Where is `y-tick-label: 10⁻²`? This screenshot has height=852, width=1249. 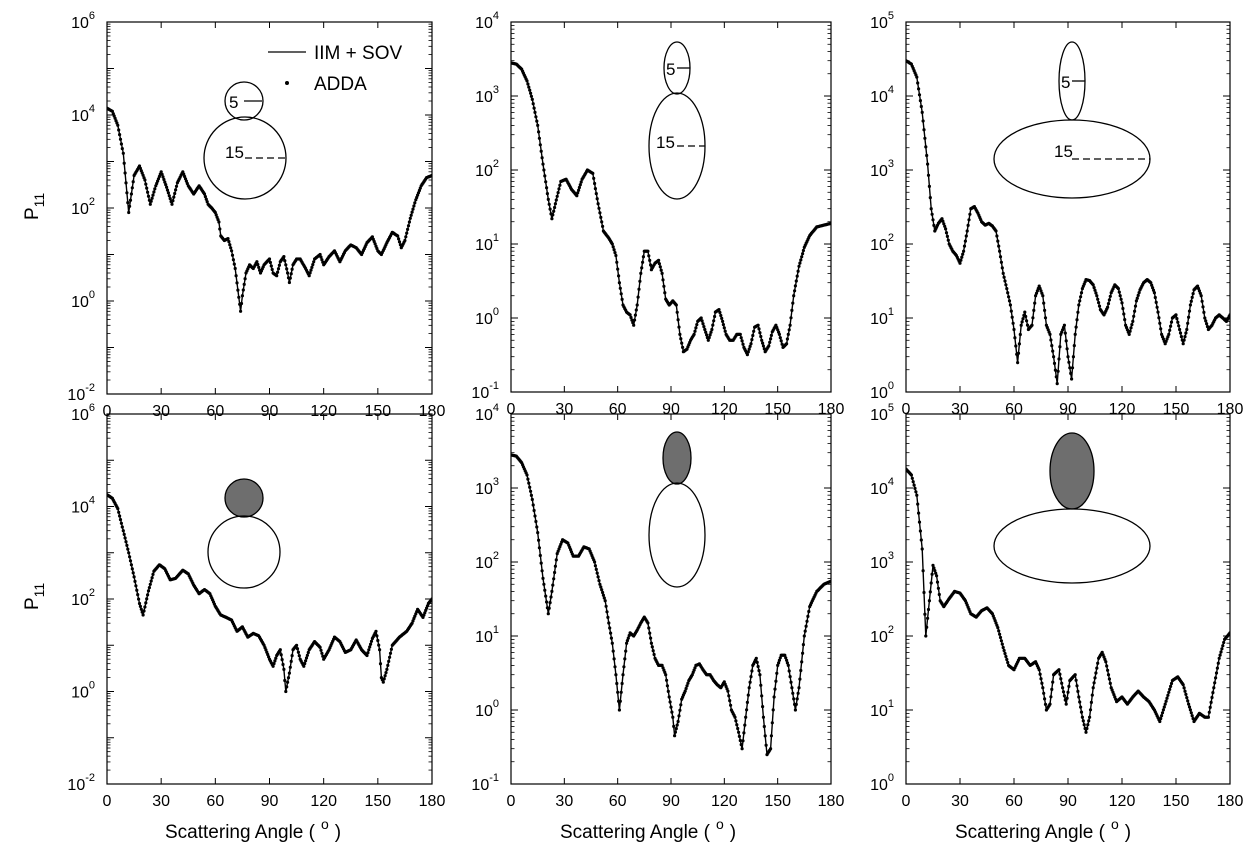
y-tick-label: 10⁻² is located at coordinates (81, 783).